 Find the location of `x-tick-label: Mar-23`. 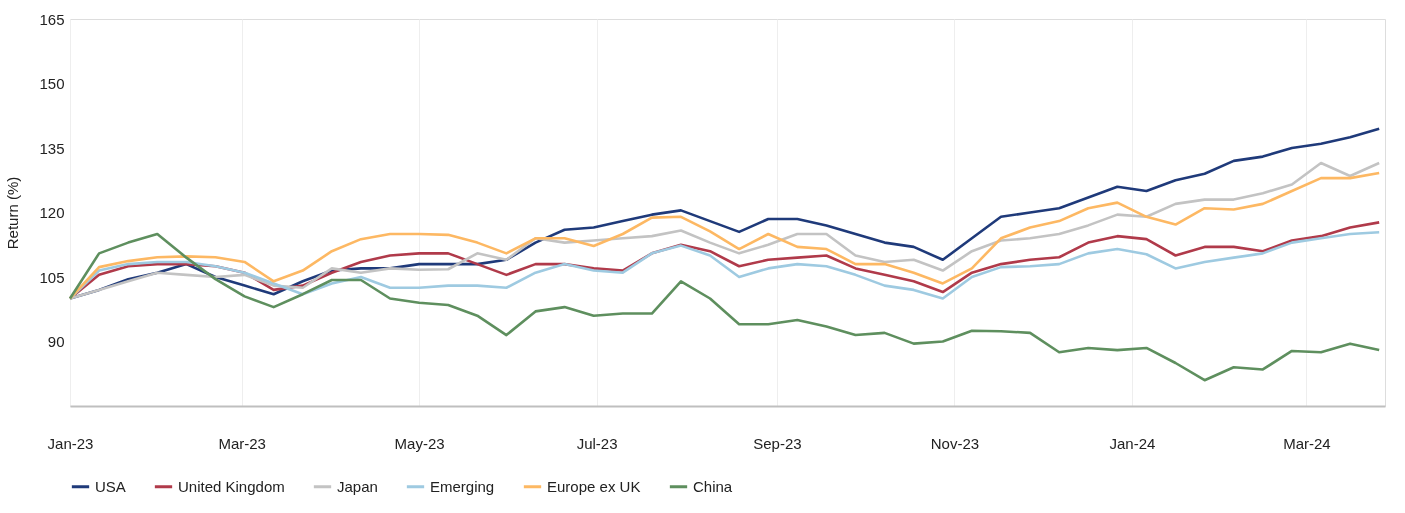

x-tick-label: Mar-23 is located at coordinates (242, 443).